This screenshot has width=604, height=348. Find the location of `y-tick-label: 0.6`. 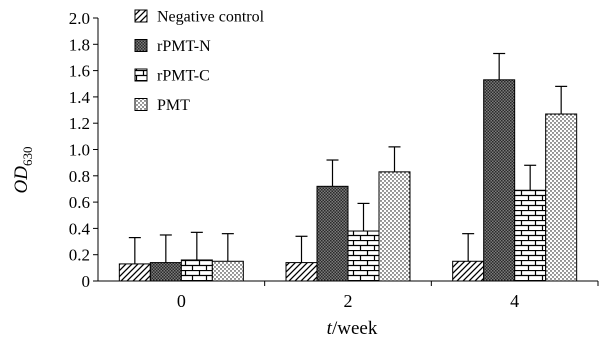

y-tick-label: 0.6 is located at coordinates (79, 202).